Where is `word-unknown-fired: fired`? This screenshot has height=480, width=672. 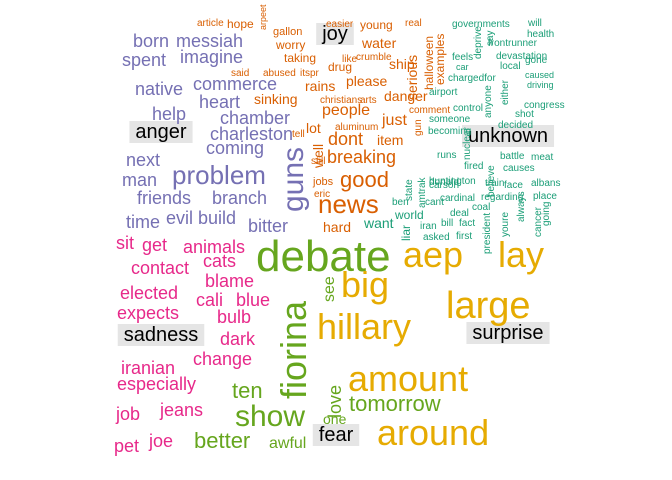
word-unknown-fired: fired is located at coordinates (473, 166).